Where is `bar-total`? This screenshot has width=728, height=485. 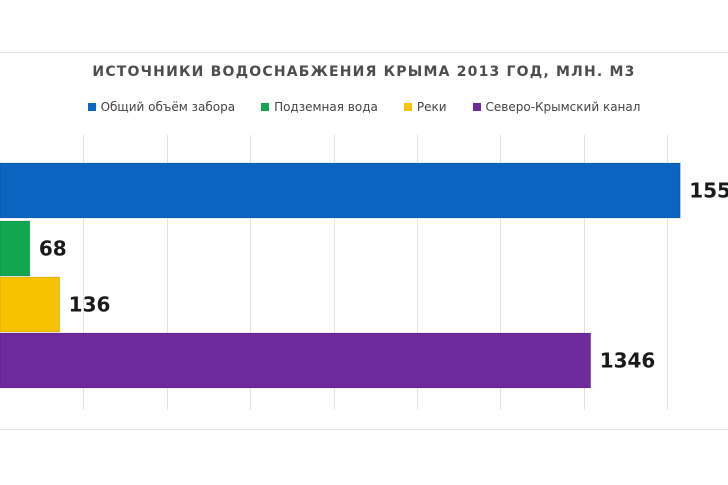 bar-total is located at coordinates (340, 190).